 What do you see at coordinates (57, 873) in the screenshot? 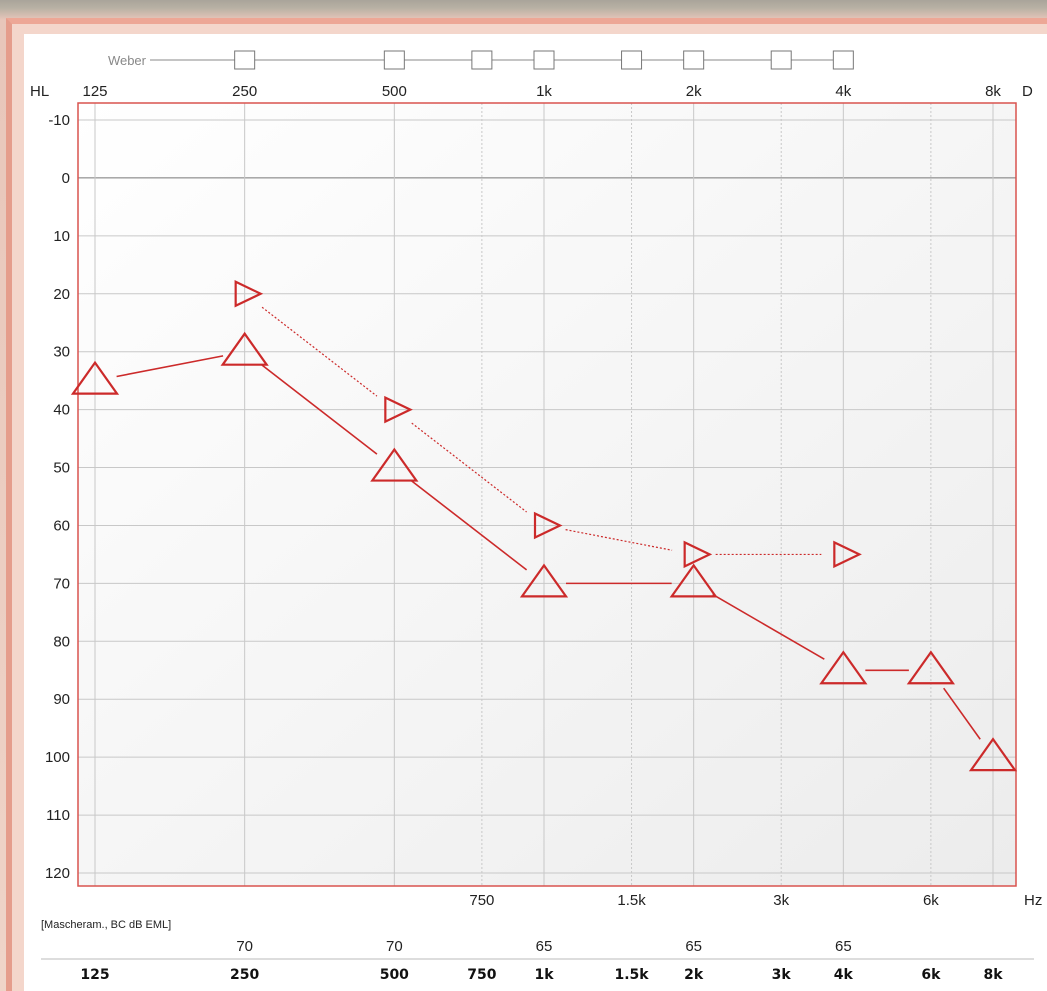
I see `y-tick-label: 120` at bounding box center [57, 873].